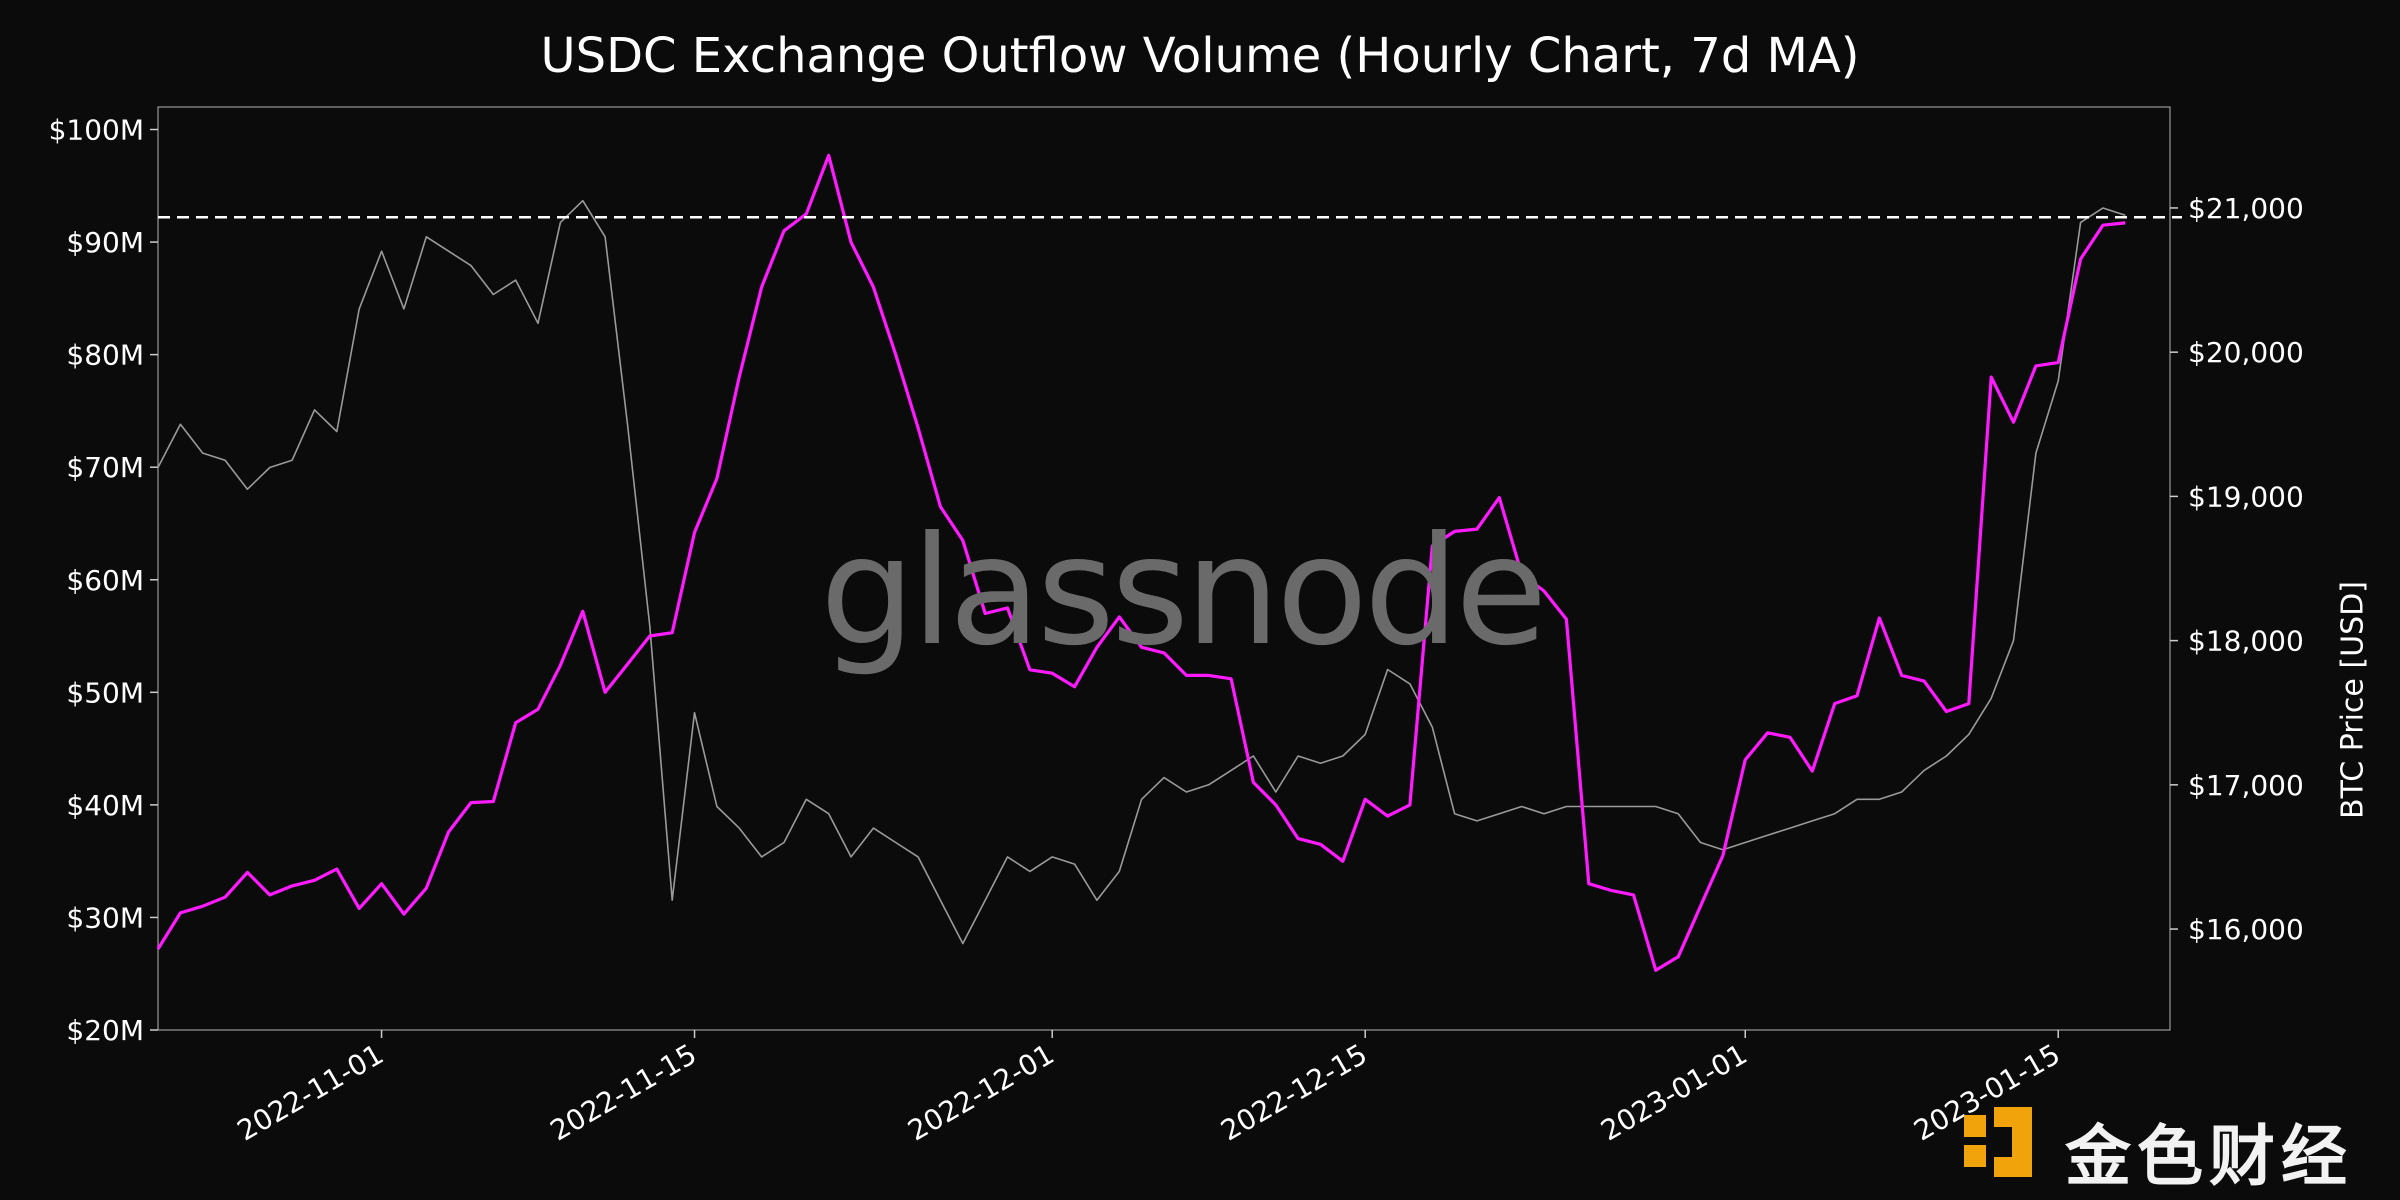  What do you see at coordinates (105, 692) in the screenshot?
I see `y-left-tick-label: $50M` at bounding box center [105, 692].